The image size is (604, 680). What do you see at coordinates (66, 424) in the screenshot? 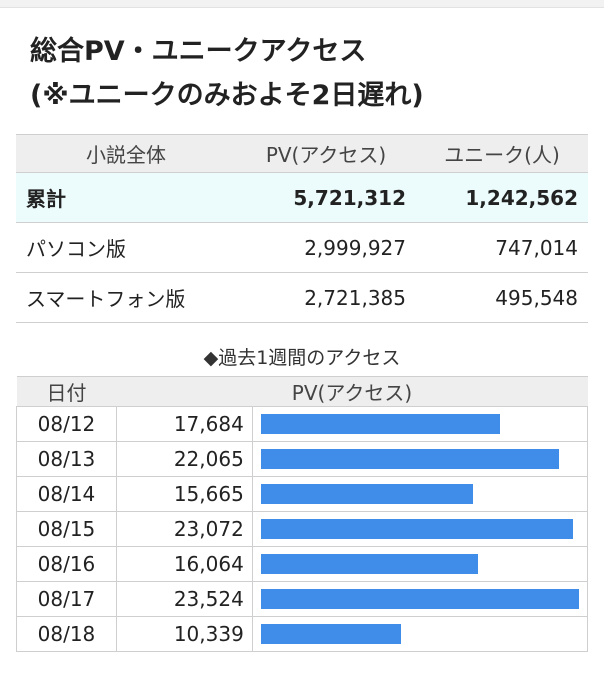
I see `weekly-date: 08/12` at bounding box center [66, 424].